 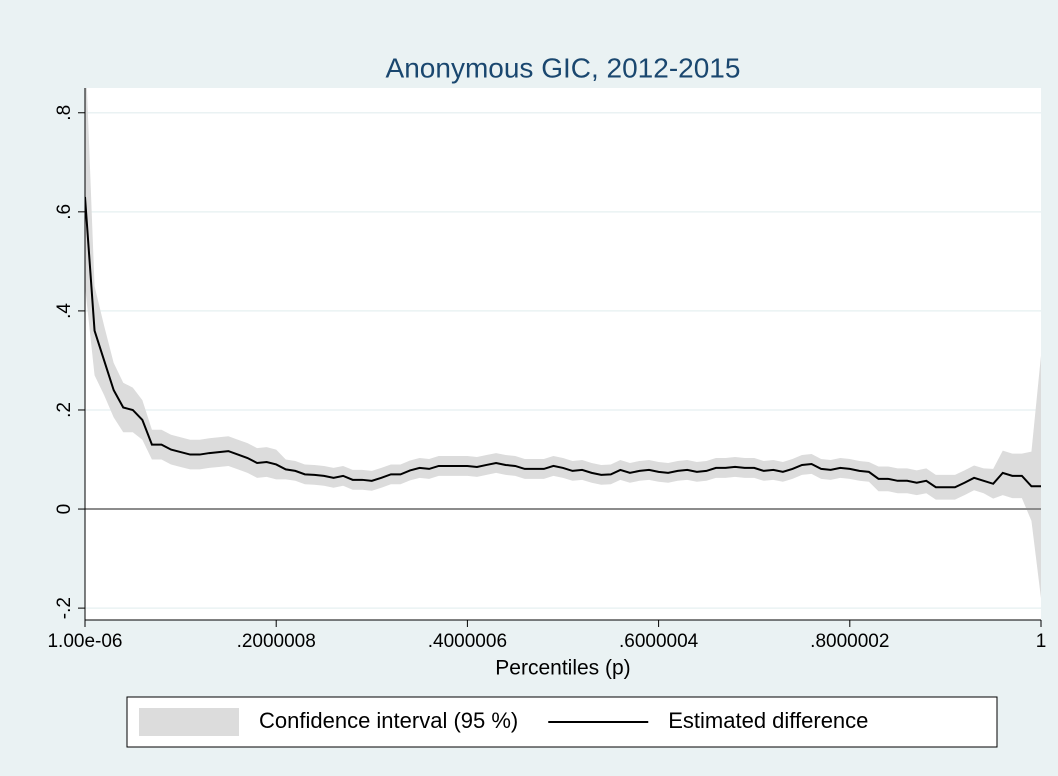 I want to click on legend-label: Confidence interval (95 %), so click(x=388, y=720).